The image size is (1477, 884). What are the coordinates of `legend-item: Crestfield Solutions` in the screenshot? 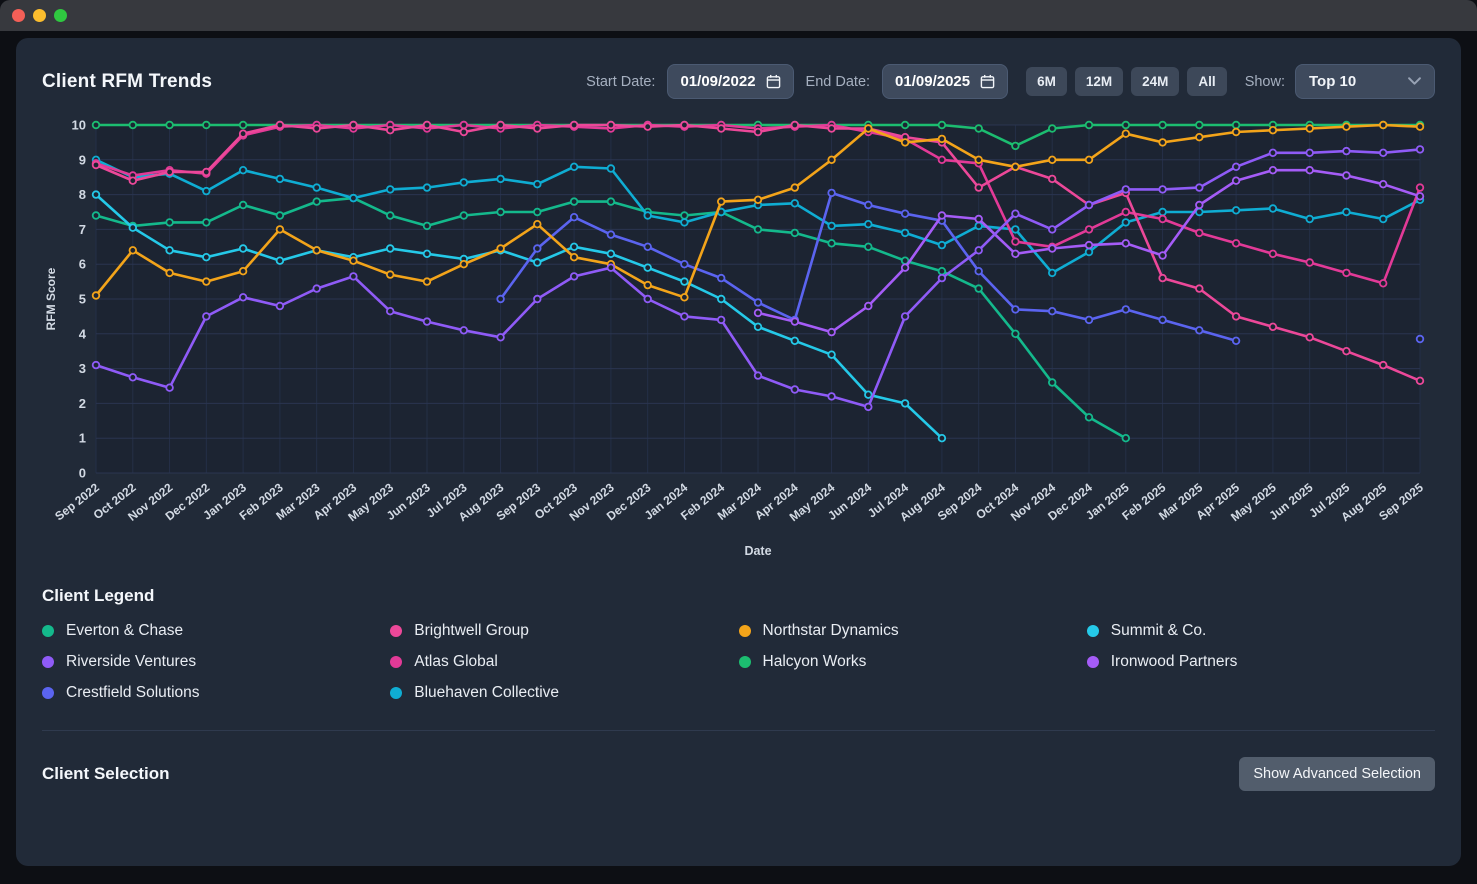 It's located at (216, 693).